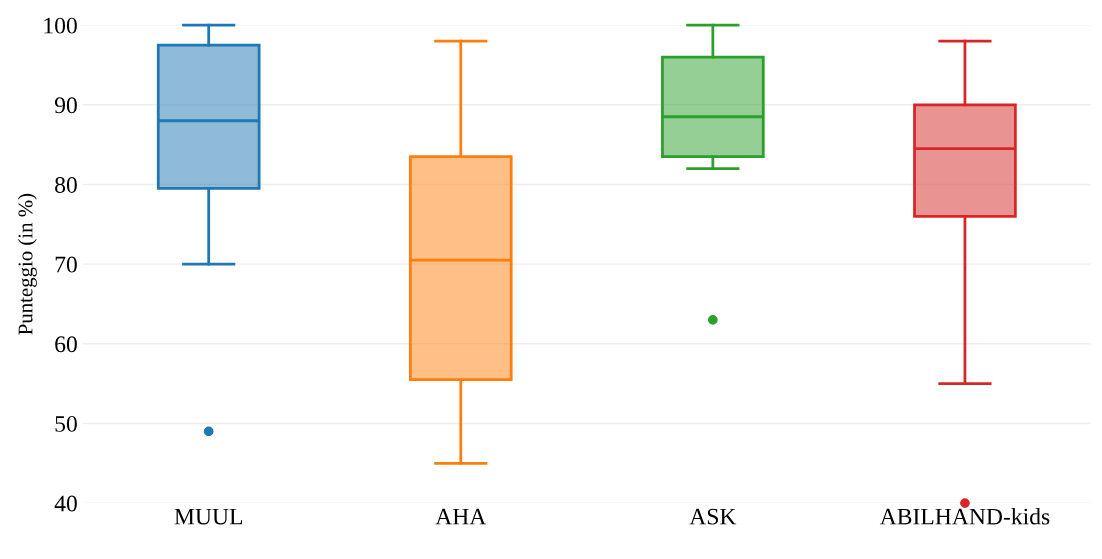 The image size is (1102, 559). Describe the element at coordinates (65, 105) in the screenshot. I see `y-tick-label: 90` at that location.